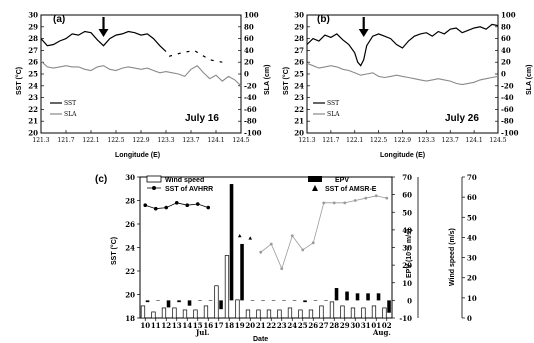 This screenshot has width=534, height=343. Describe the element at coordinates (450, 140) in the screenshot. I see `panel-b-xtick-label: 123.7` at that location.